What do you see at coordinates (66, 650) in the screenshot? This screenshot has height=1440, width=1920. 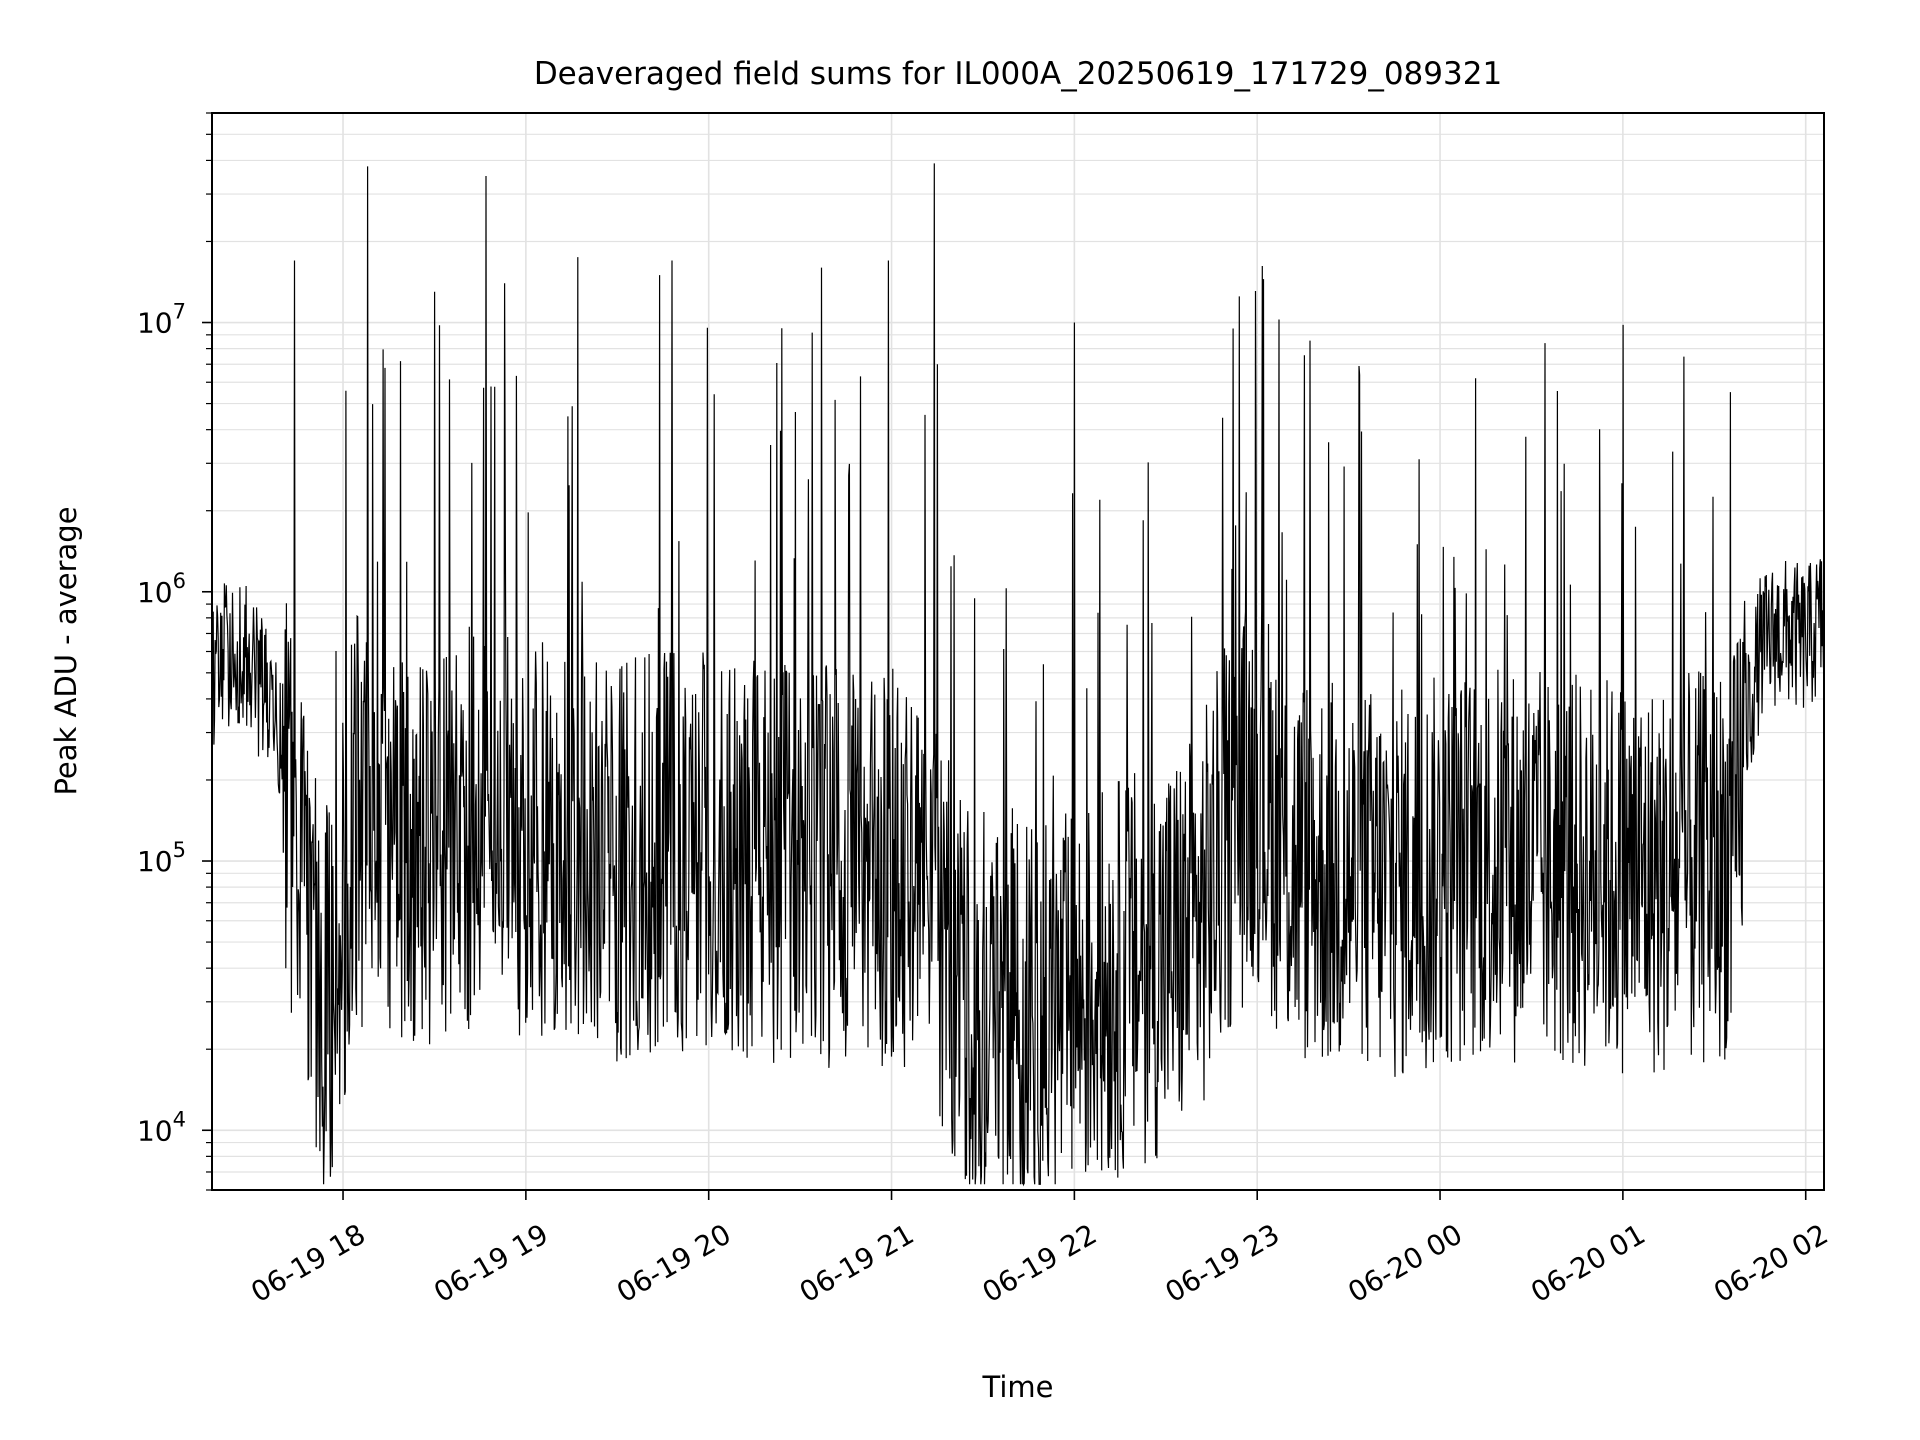 I see `y-axis-label: Peak ADU - average` at bounding box center [66, 650].